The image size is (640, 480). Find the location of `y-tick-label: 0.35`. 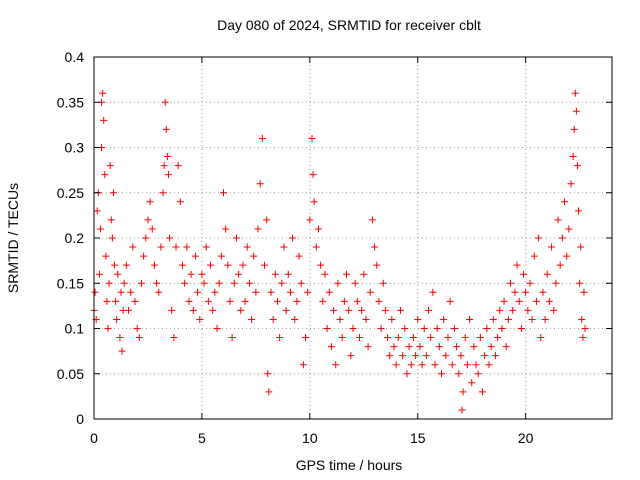

y-tick-label: 0.35 is located at coordinates (70, 102).